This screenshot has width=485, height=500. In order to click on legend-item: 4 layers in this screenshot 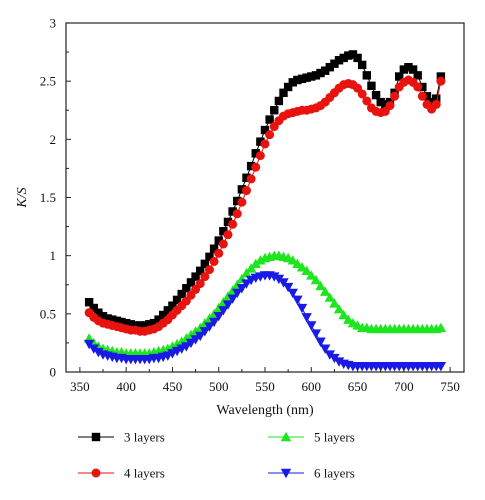, I will do `click(121, 473)`.